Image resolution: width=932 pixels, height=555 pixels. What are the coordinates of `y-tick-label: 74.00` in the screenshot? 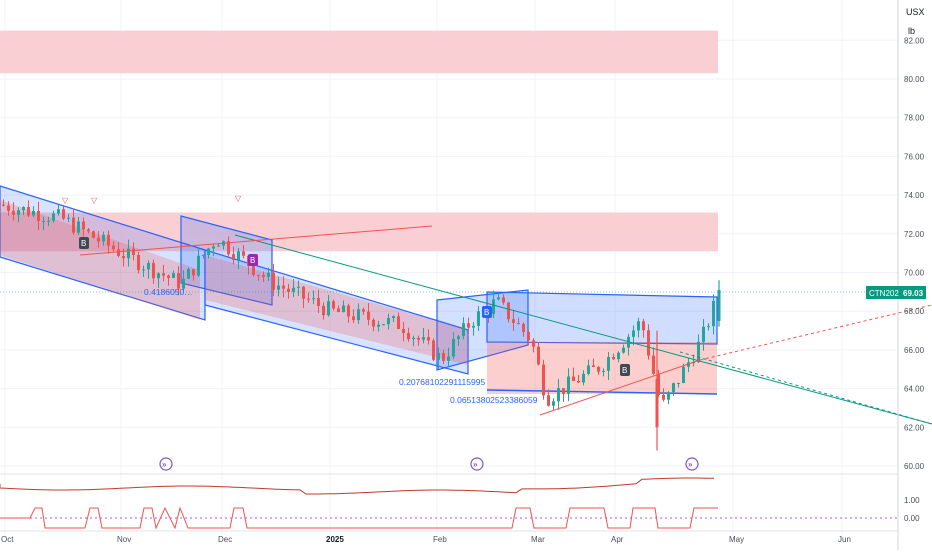 It's located at (914, 195).